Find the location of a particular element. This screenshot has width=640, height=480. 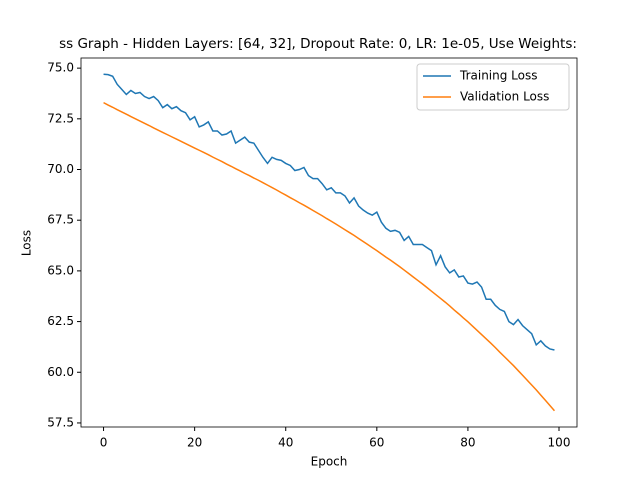

legend-label: Training Loss is located at coordinates (498, 76).